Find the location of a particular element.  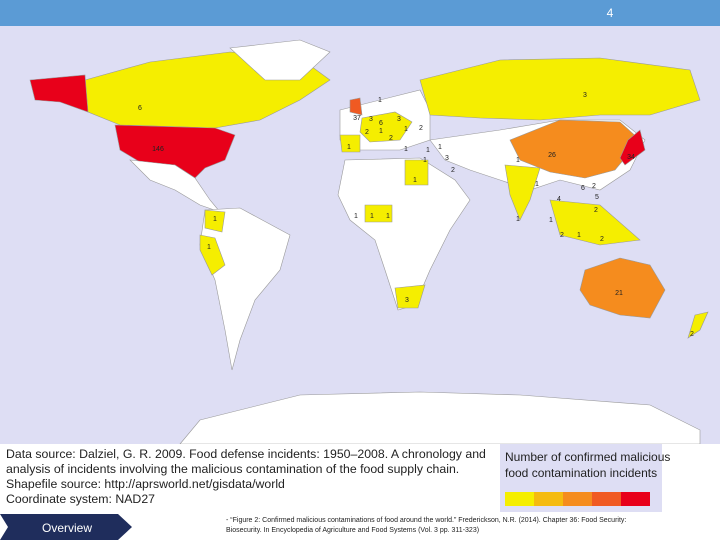

top-bar is located at coordinates (360, 13).